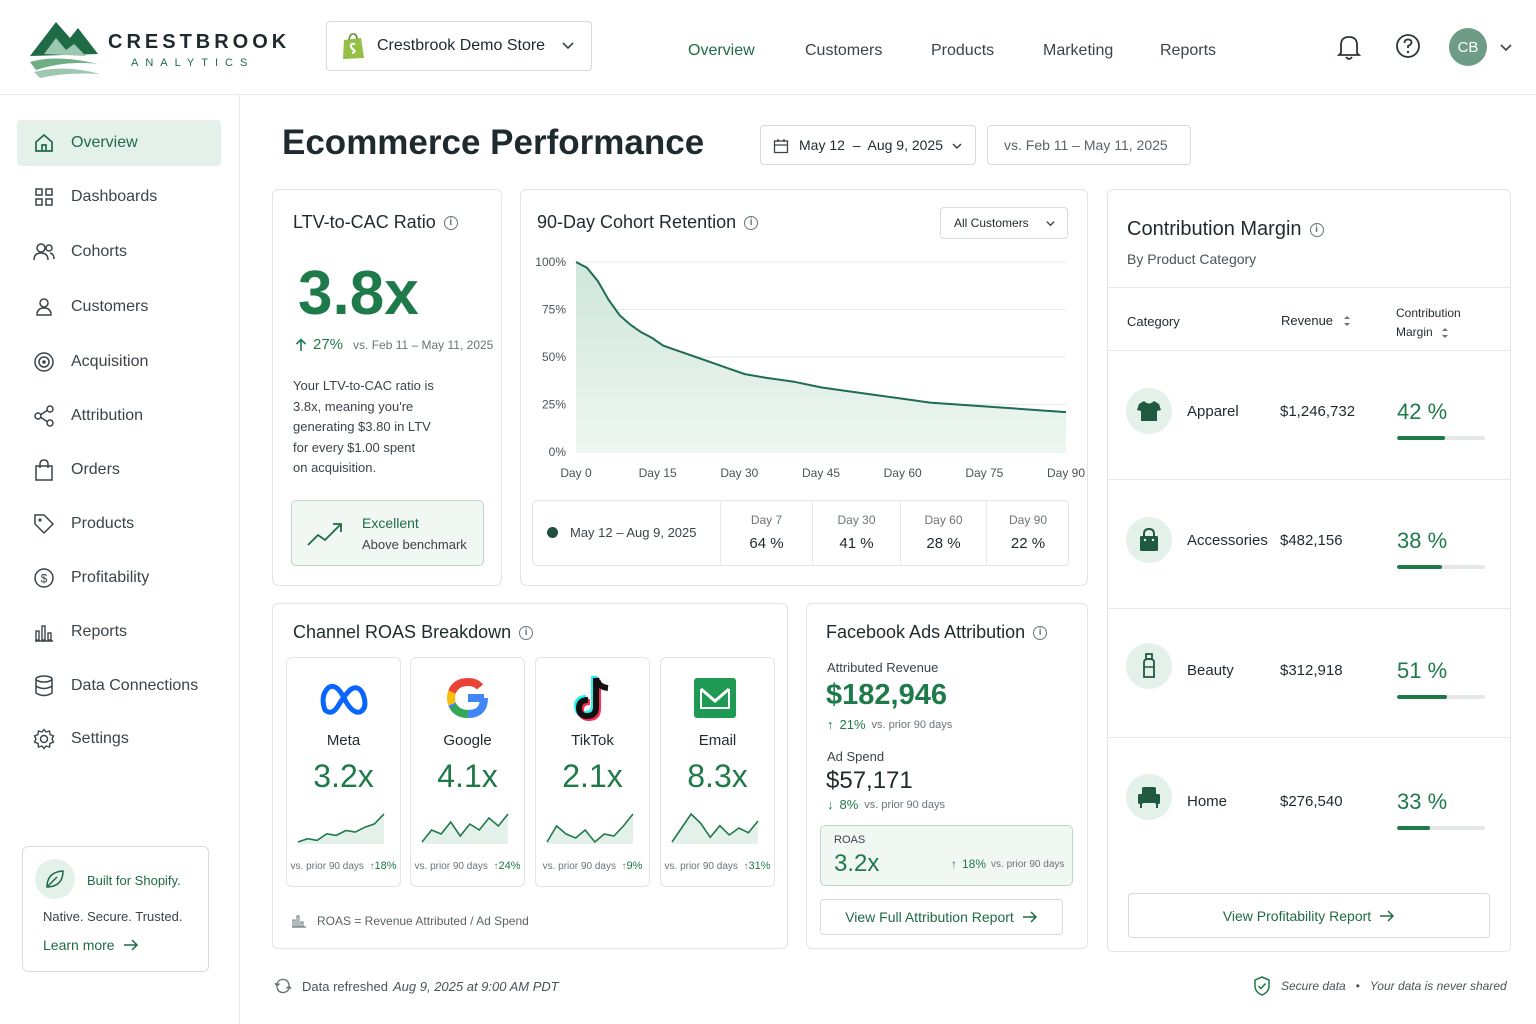 Image resolution: width=1536 pixels, height=1024 pixels. I want to click on customer-filter-select: All Customers, so click(1004, 223).